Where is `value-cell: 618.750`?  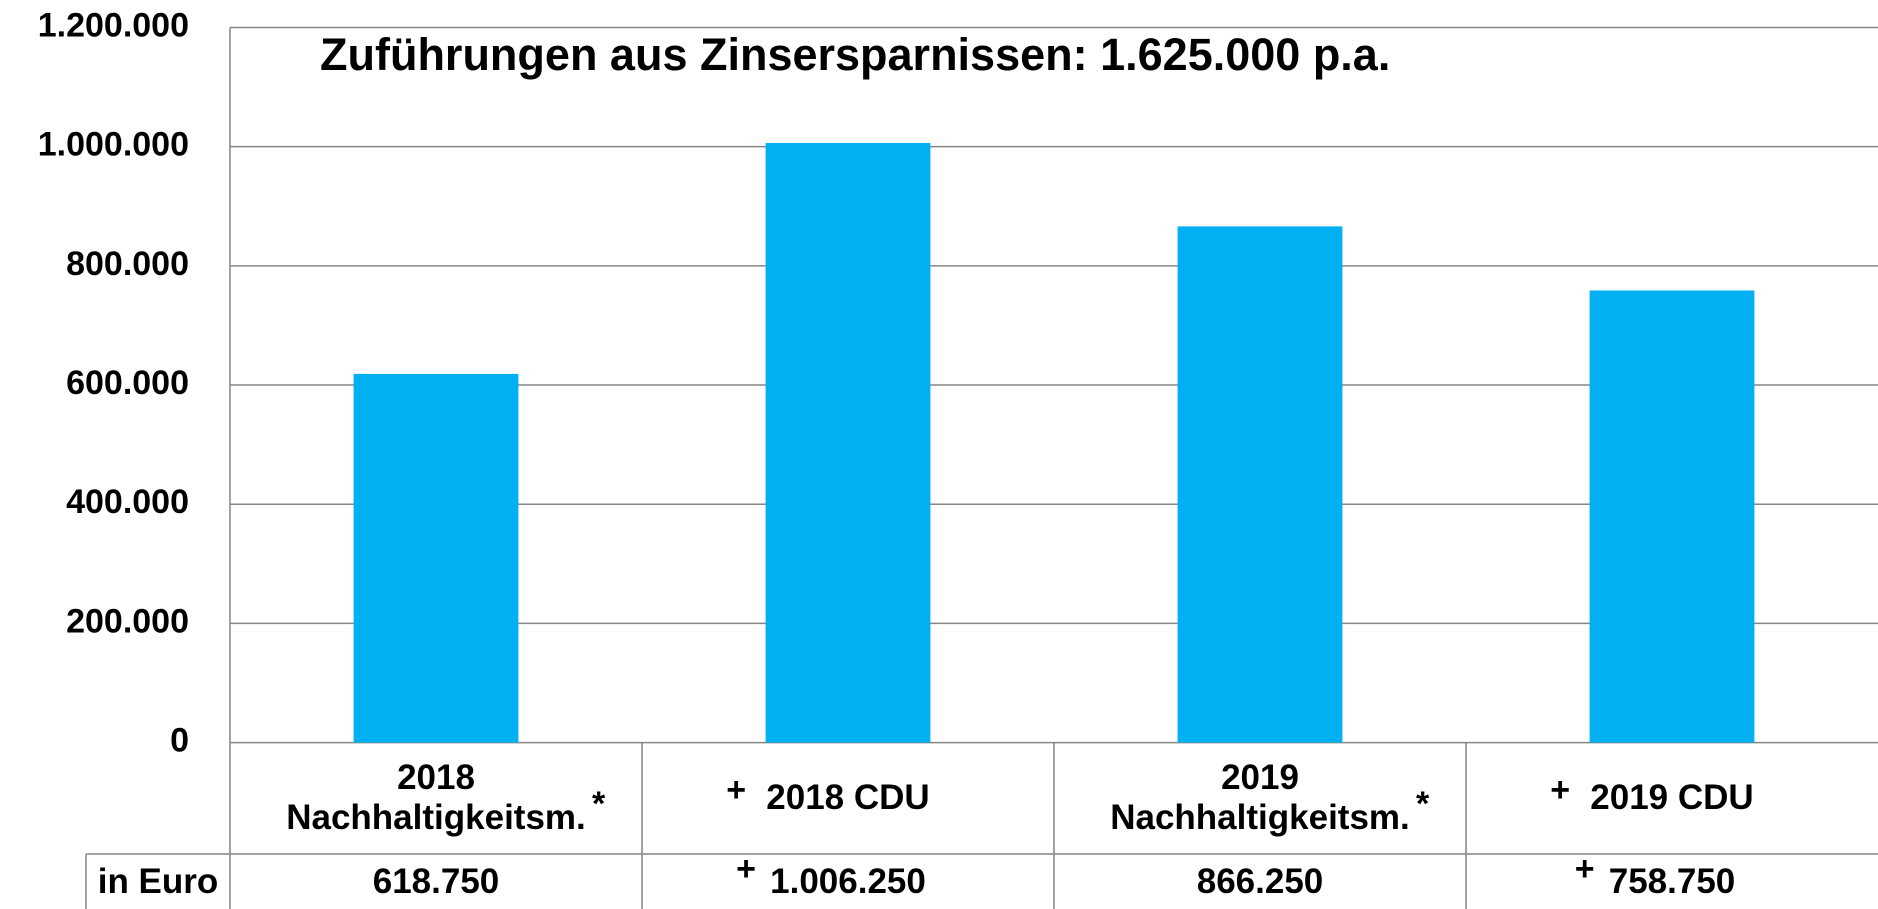 value-cell: 618.750 is located at coordinates (436, 881).